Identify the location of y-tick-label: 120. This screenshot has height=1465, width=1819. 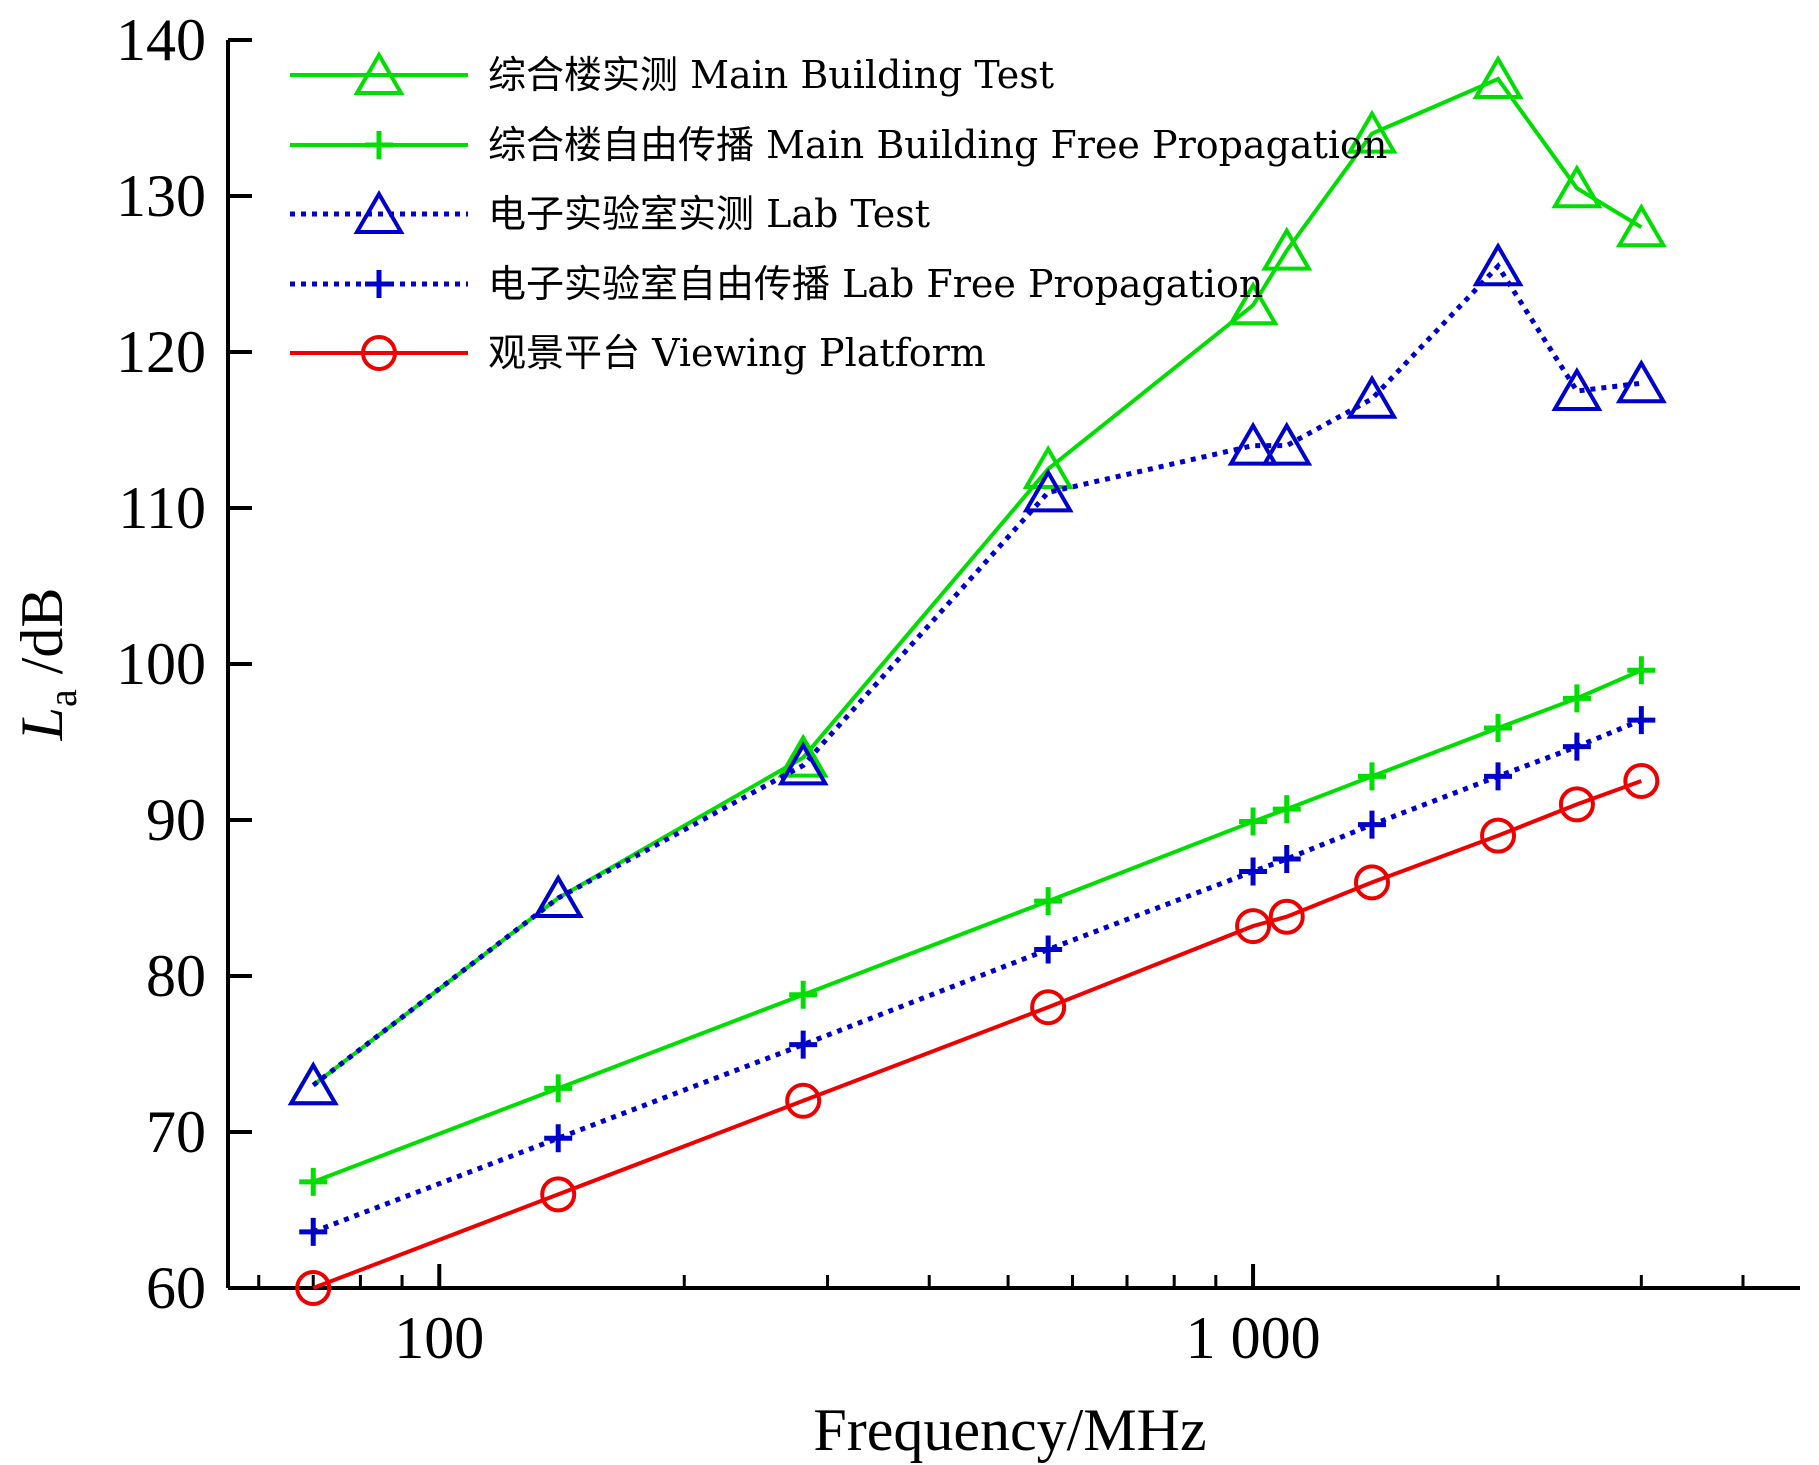
(161, 352).